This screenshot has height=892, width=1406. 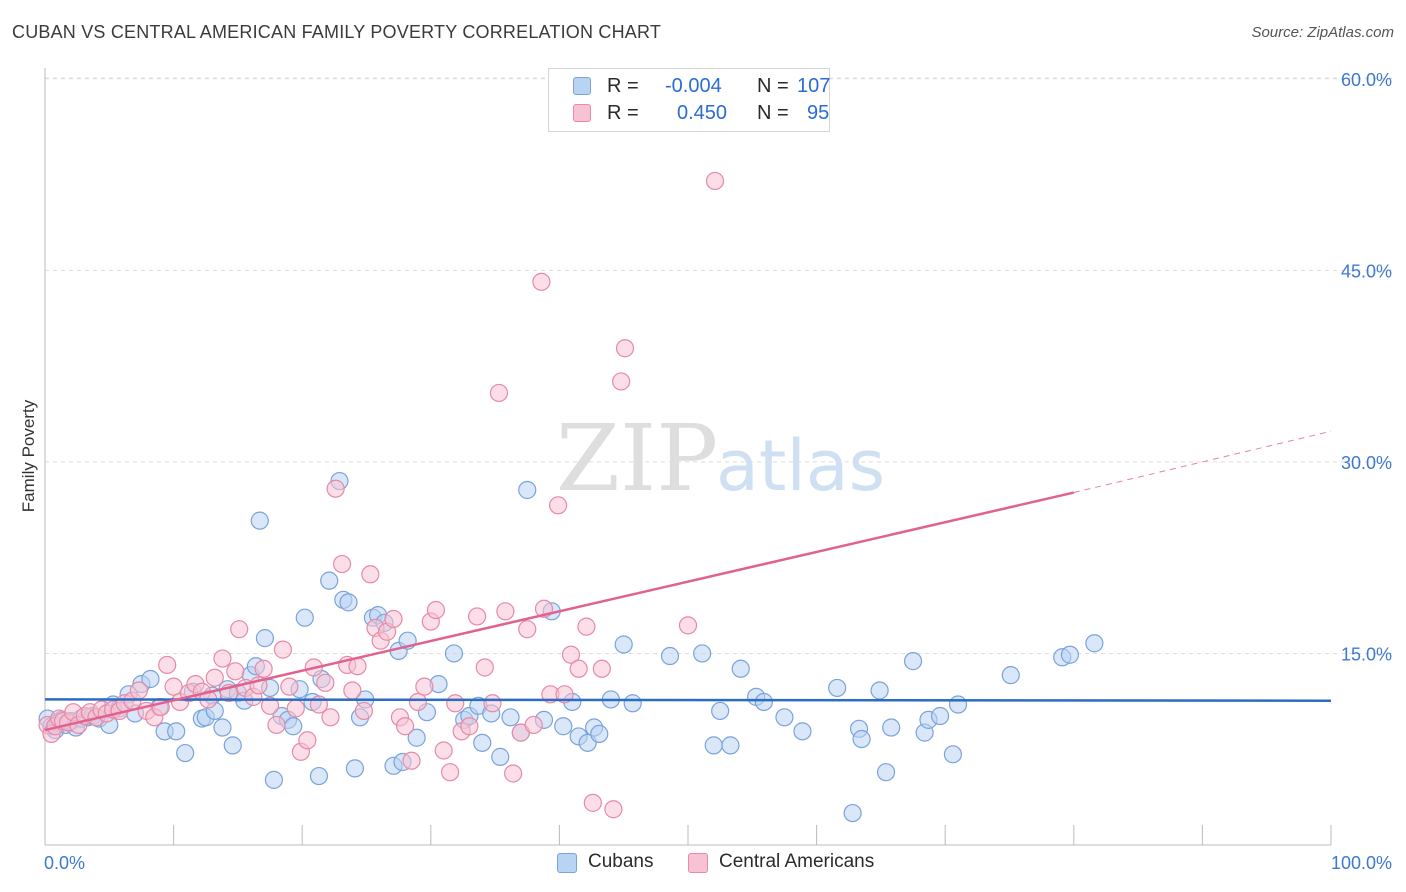 What do you see at coordinates (1202, 462) in the screenshot?
I see `central-americans-trend-extension` at bounding box center [1202, 462].